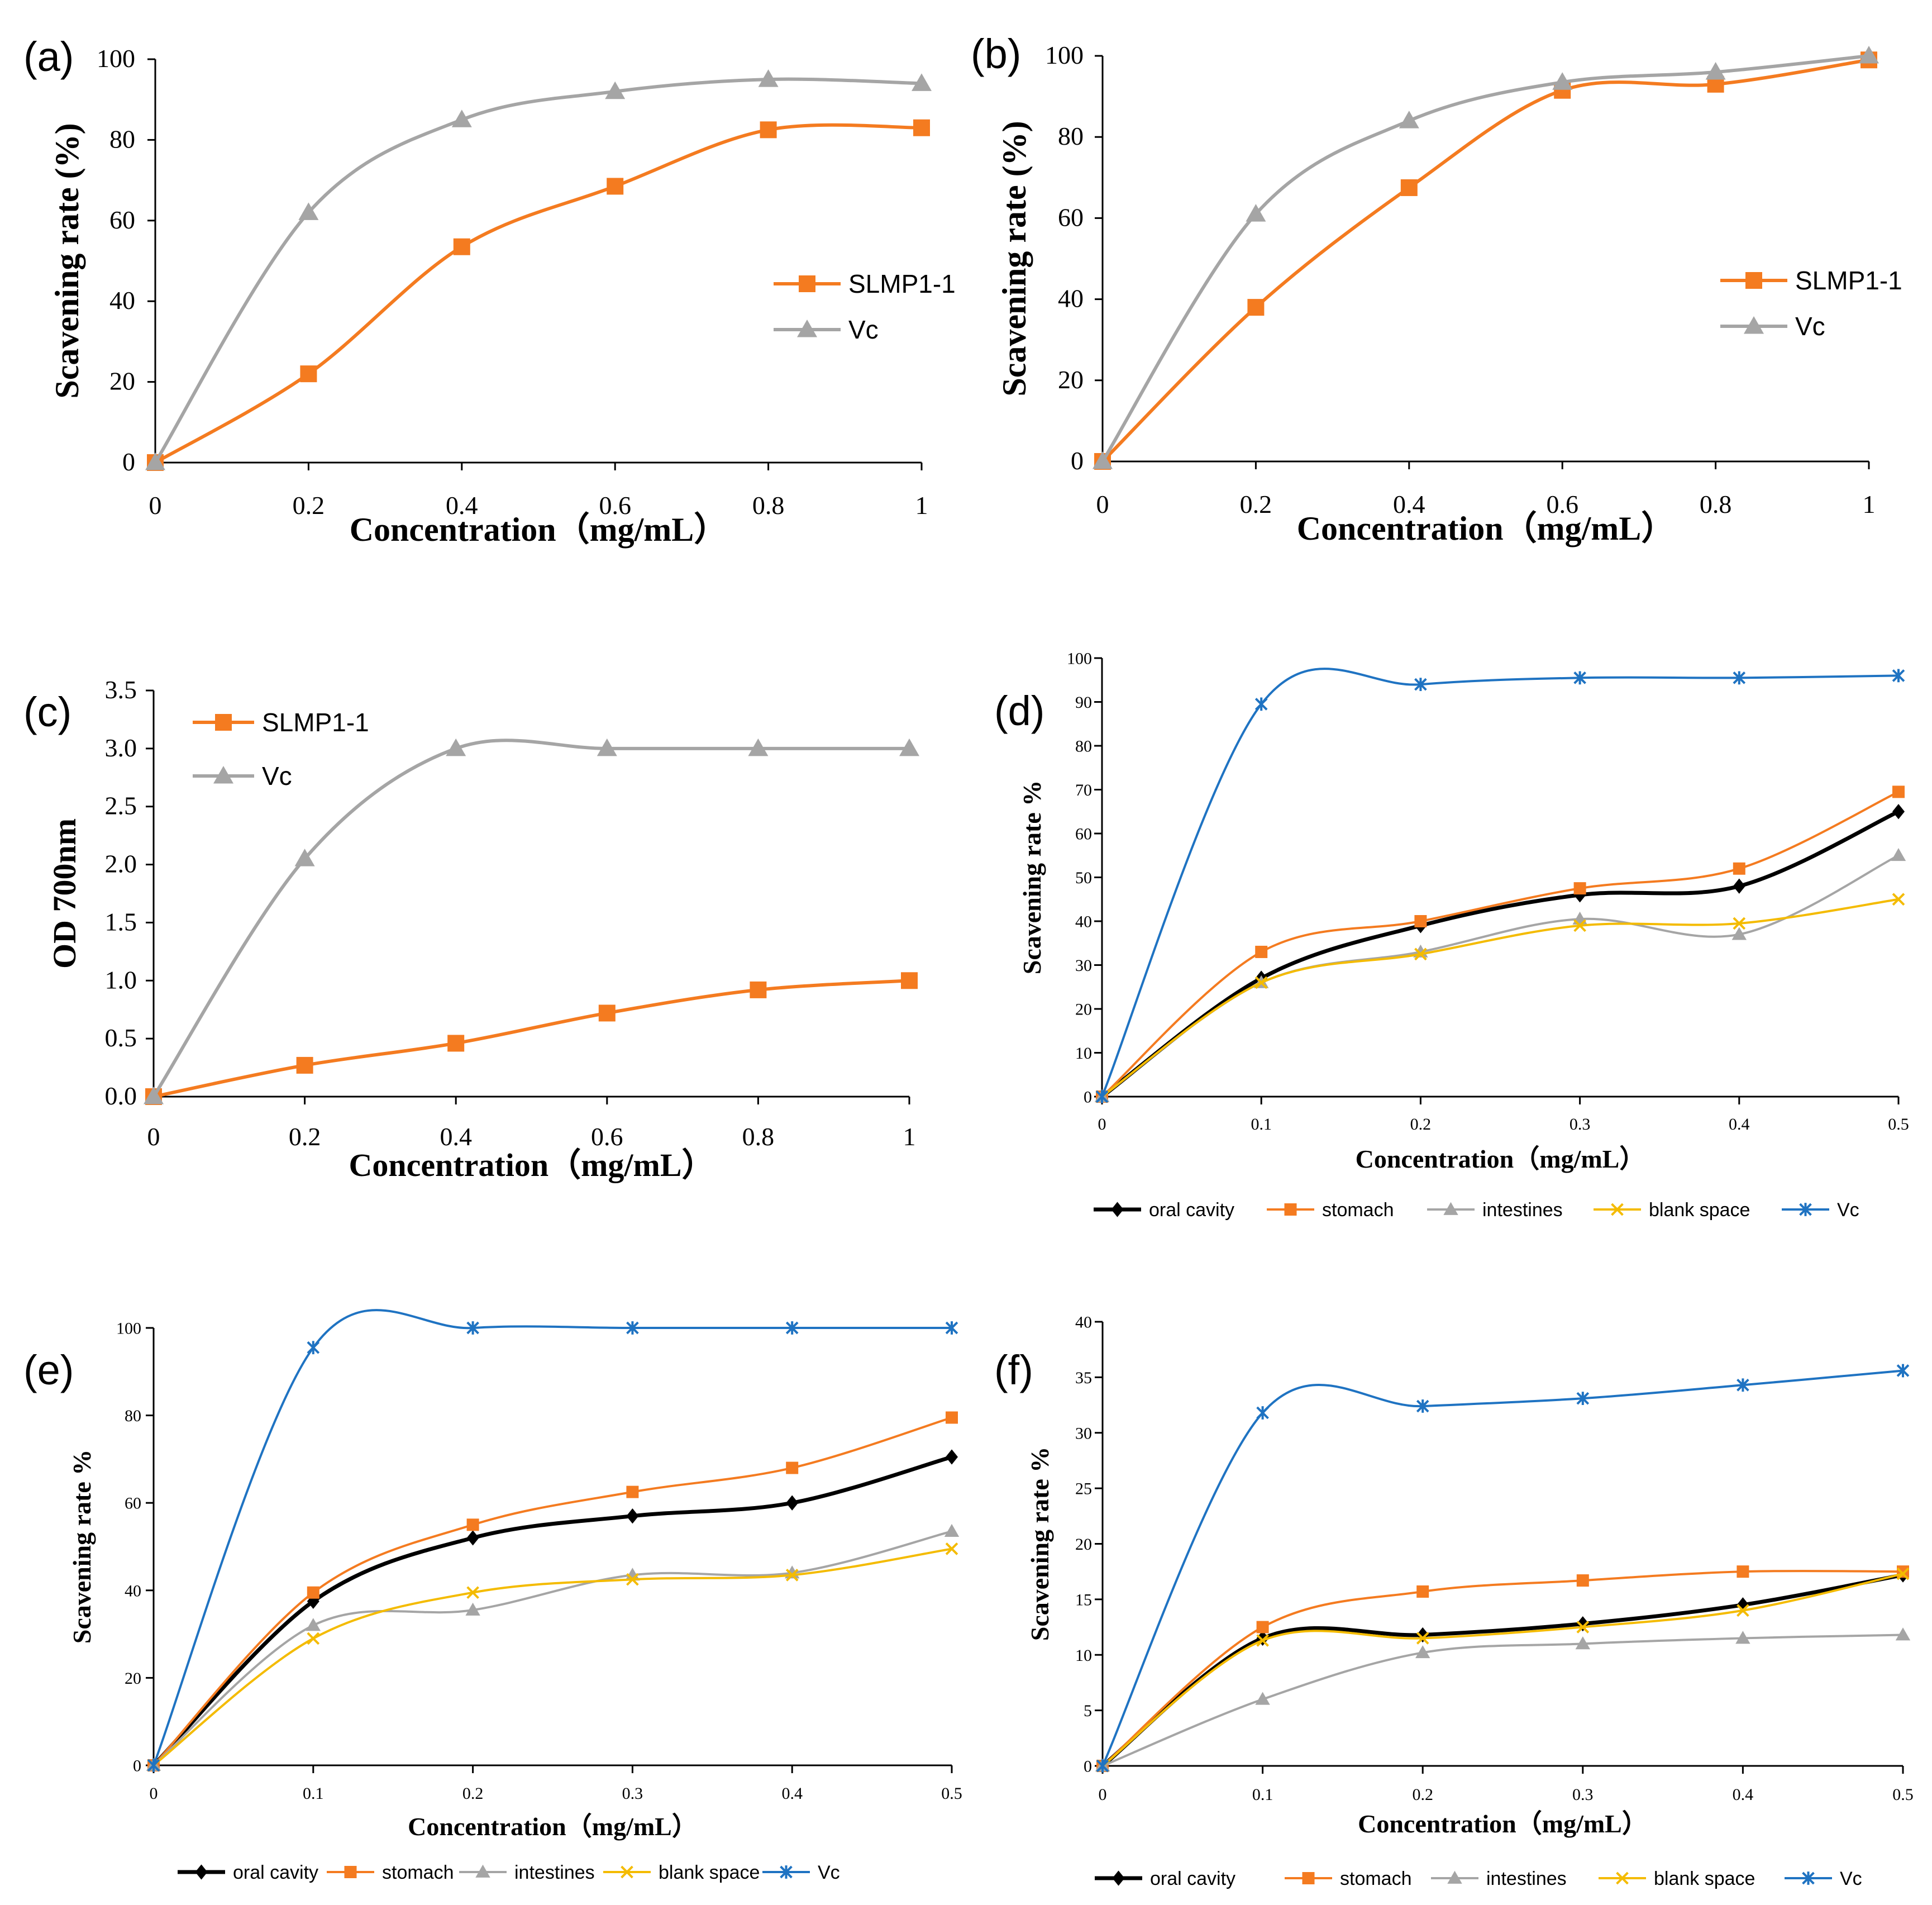 This screenshot has height=1905, width=1932. I want to click on legend-entry-oral-cavity: oral cavity, so click(1164, 1210).